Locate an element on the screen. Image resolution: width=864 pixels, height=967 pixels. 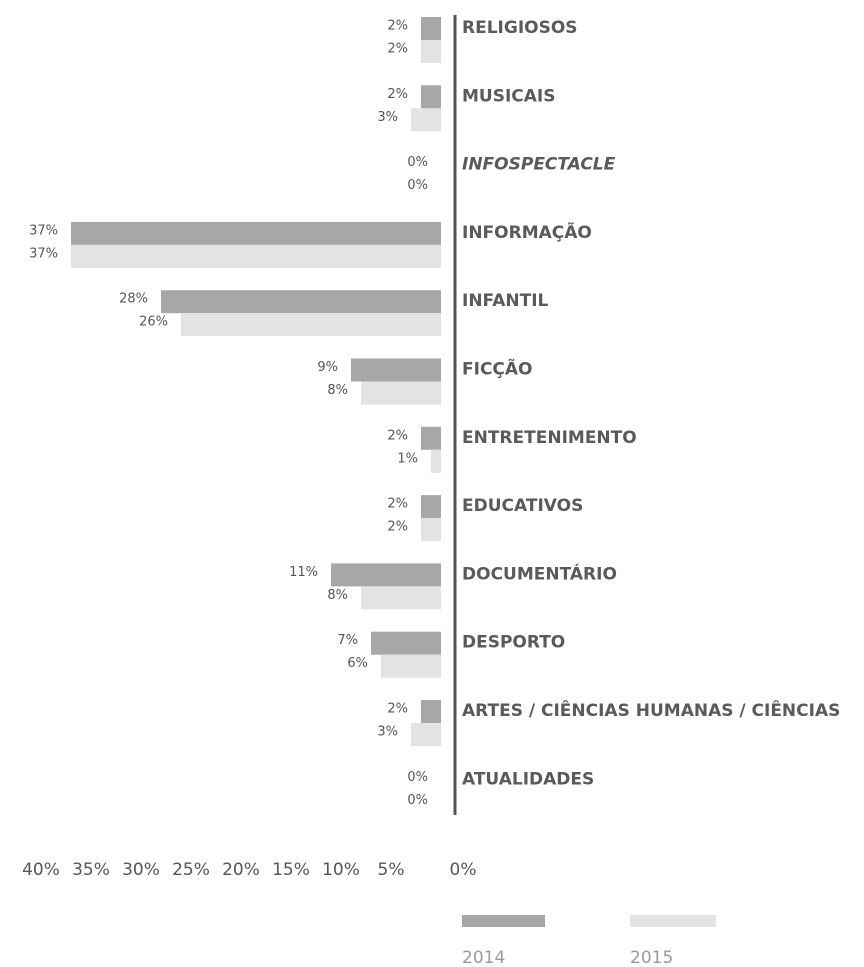
value-label: 28% is located at coordinates (133, 299).